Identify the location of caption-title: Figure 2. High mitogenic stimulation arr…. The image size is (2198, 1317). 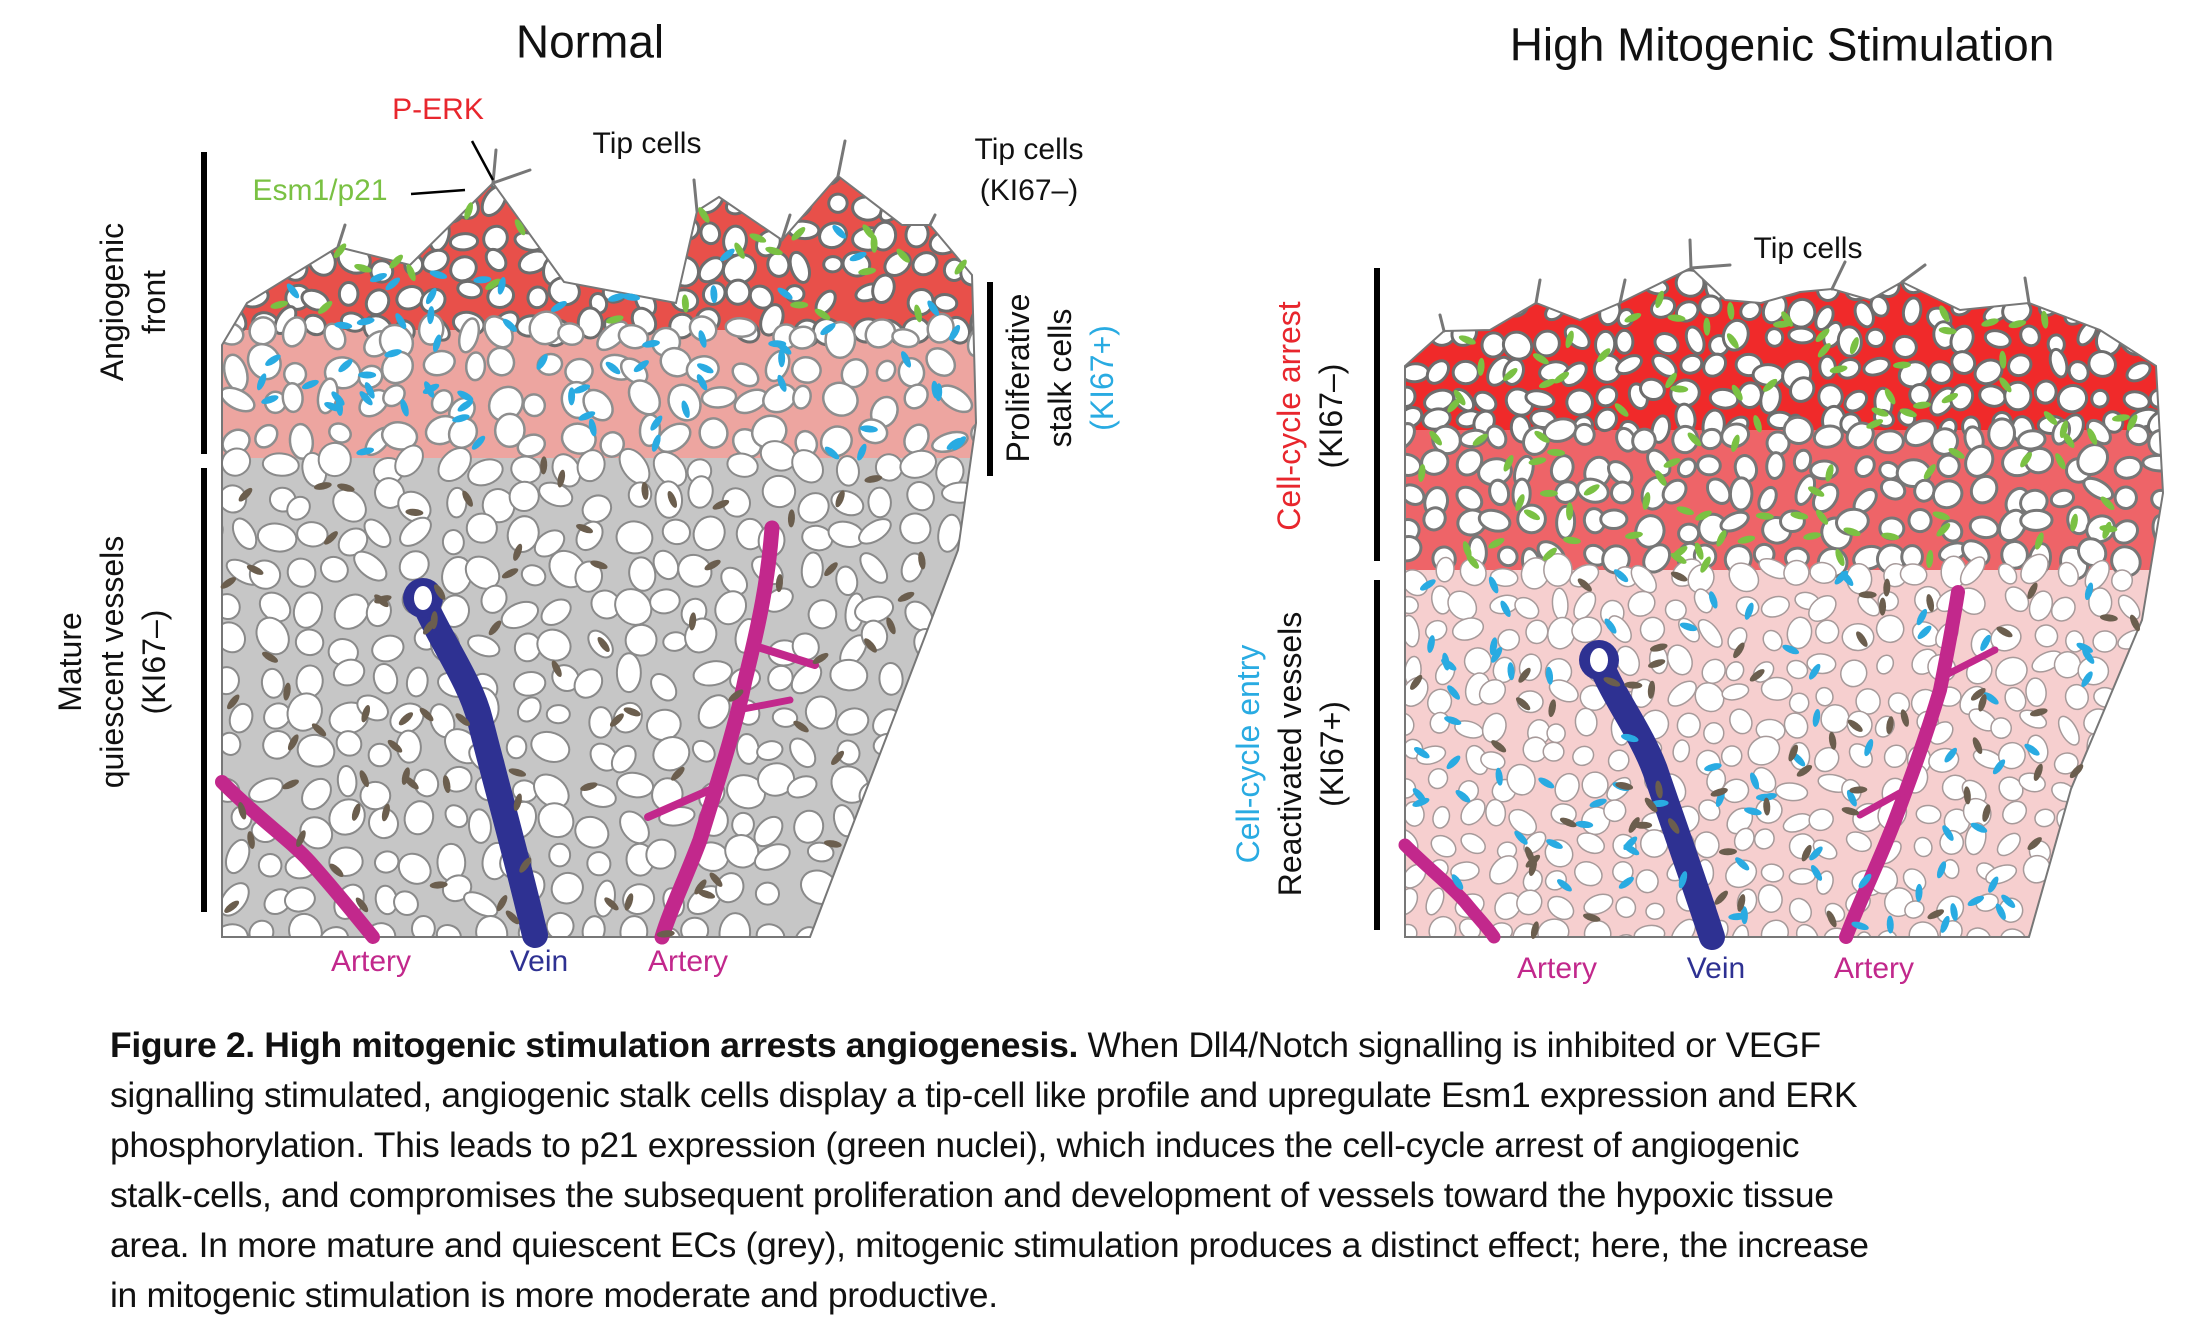
(594, 1045).